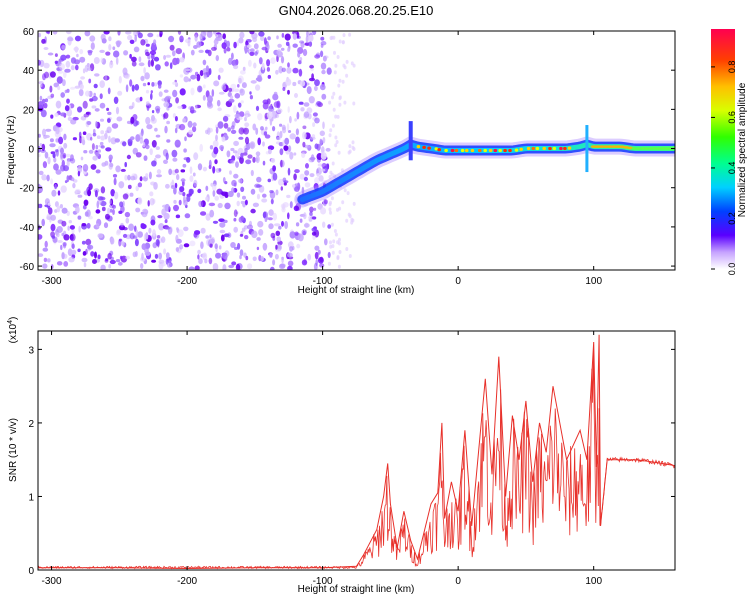 Image resolution: width=750 pixels, height=600 pixels. I want to click on top-x-tick-label: -200, so click(187, 281).